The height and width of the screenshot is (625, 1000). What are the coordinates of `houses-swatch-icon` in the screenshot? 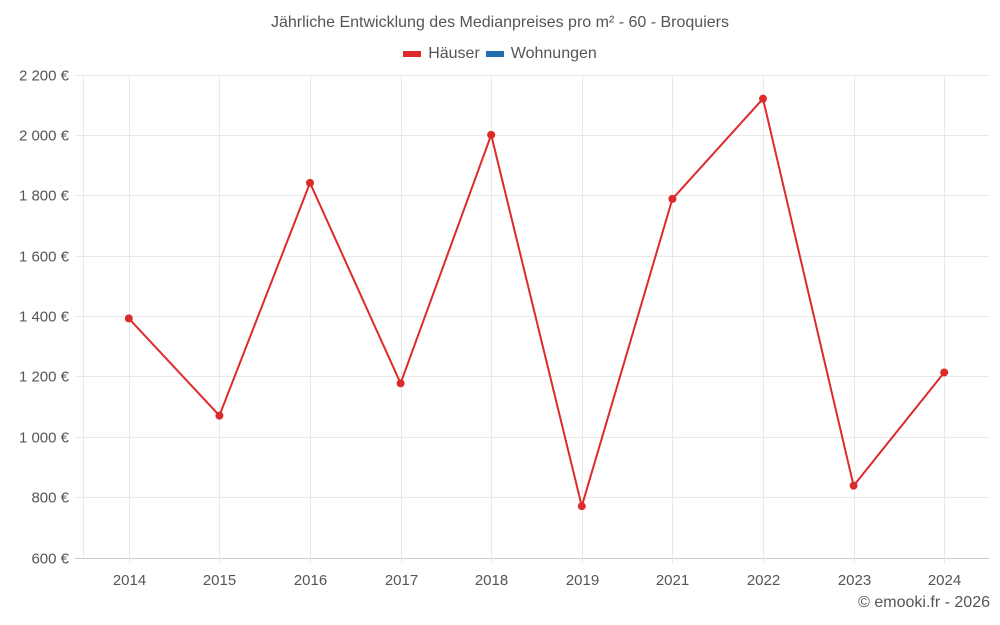 It's located at (412, 54).